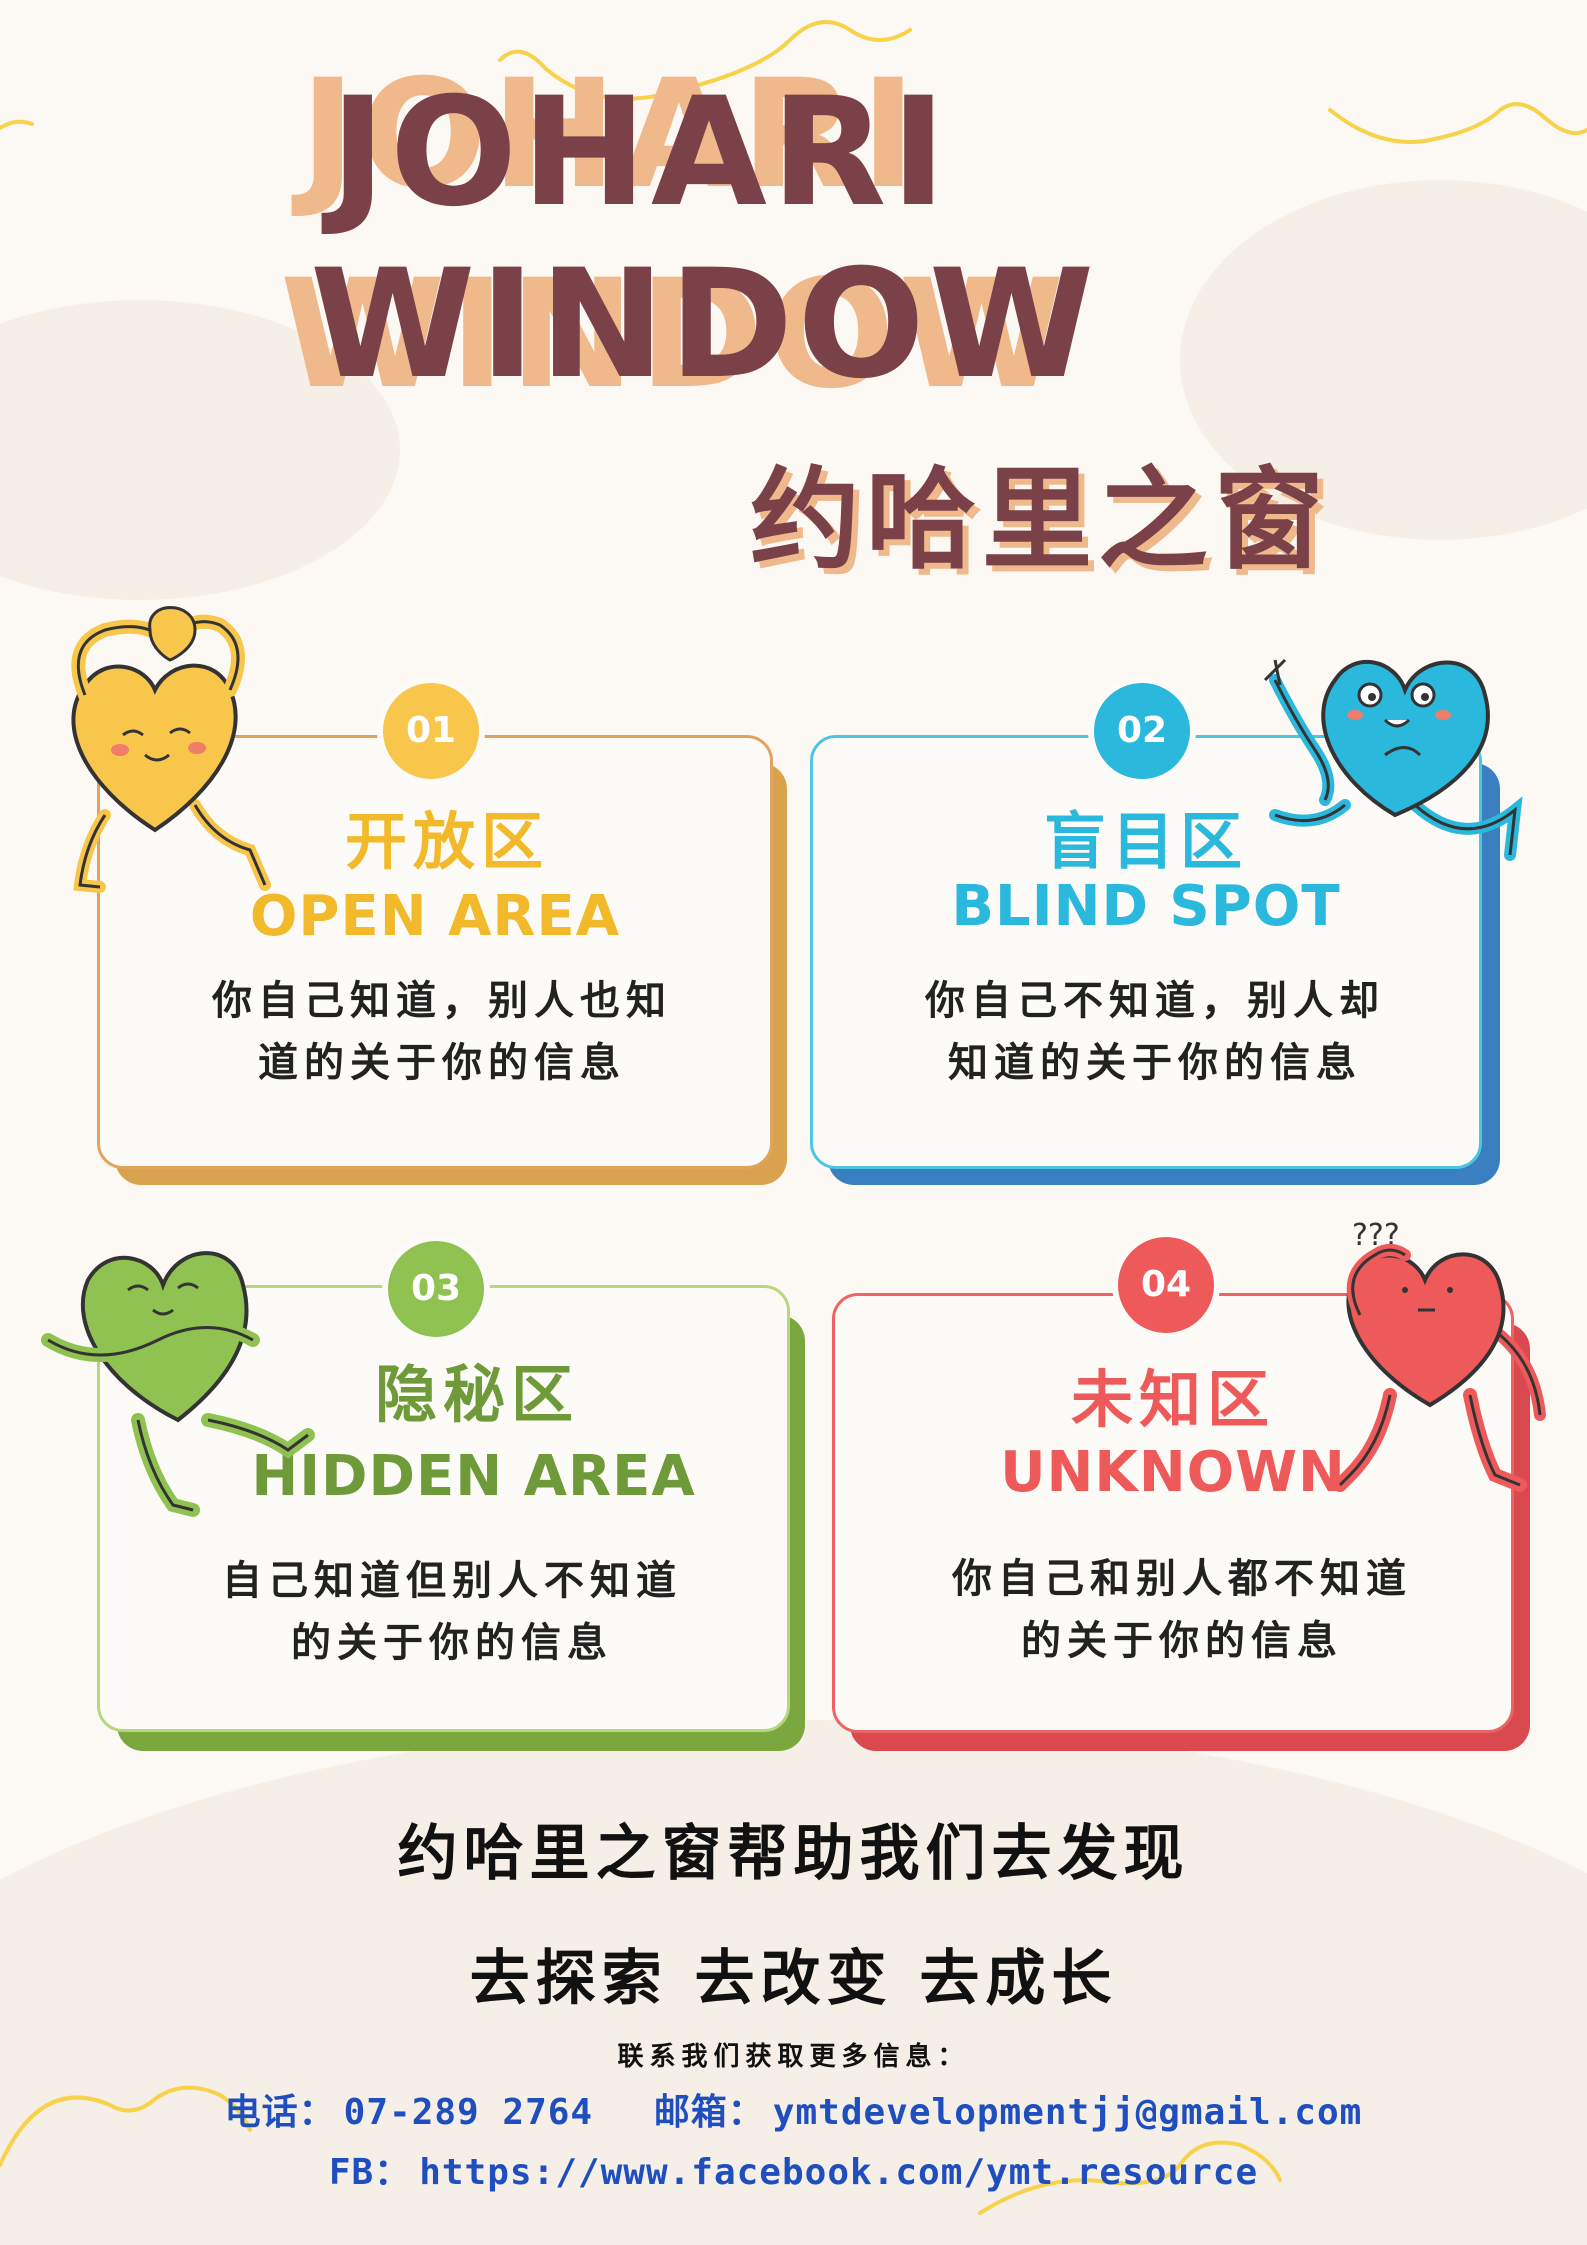 Image resolution: width=1587 pixels, height=2245 pixels. I want to click on fb-link: https://www.facebook.com/ymt.resource, so click(839, 2172).